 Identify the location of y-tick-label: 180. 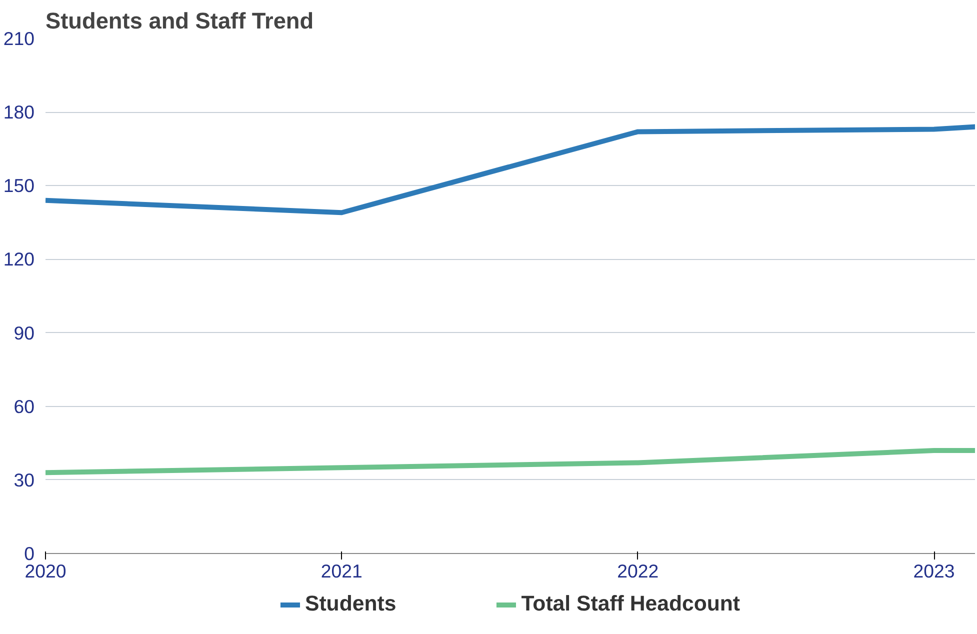
(19, 112).